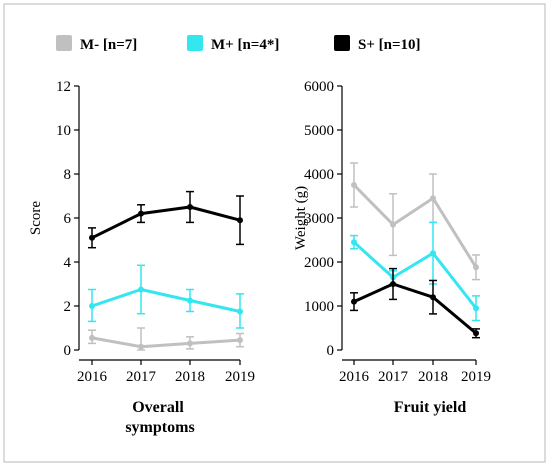 The image size is (550, 467). I want to click on y-axis-title-score: Score, so click(36, 218).